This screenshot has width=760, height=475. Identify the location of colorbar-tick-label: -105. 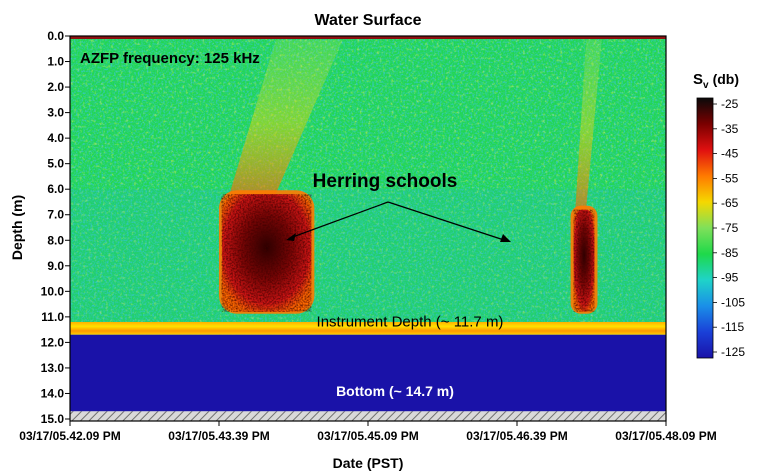
(733, 302).